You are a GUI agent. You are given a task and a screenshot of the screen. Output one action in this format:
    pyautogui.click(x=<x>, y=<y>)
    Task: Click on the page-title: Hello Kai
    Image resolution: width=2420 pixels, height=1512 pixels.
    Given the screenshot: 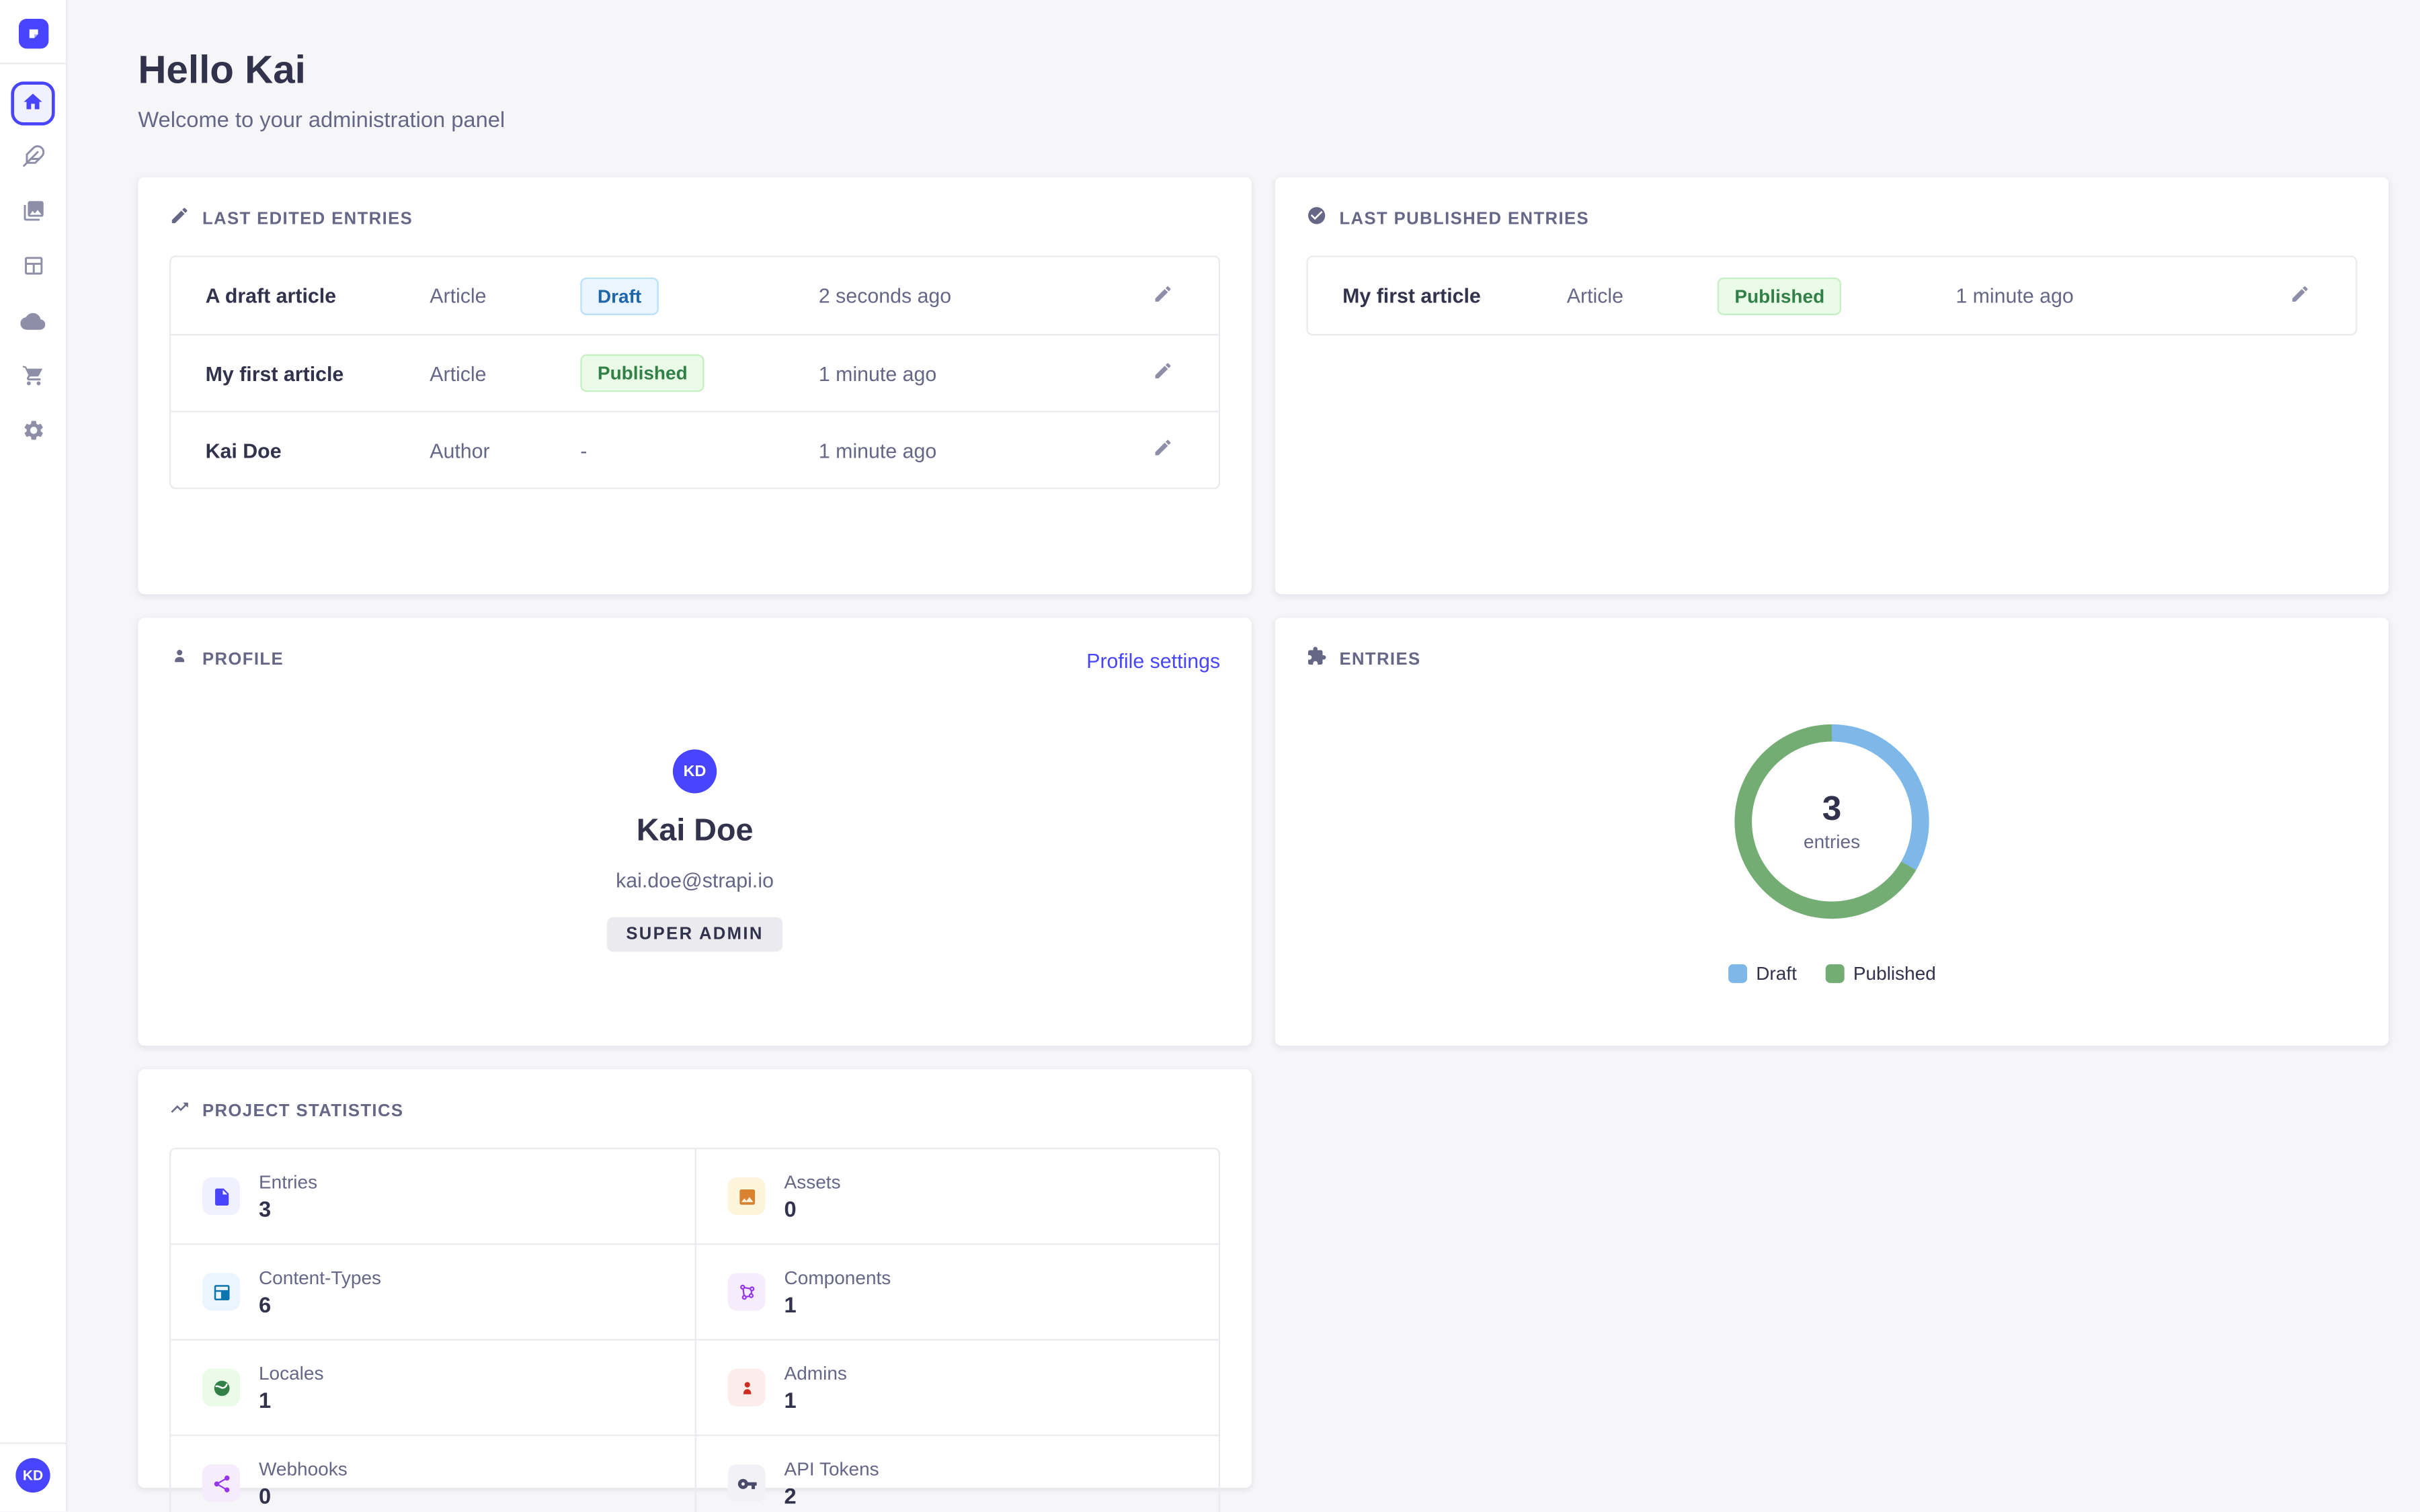 What is the action you would take?
    pyautogui.click(x=222, y=71)
    